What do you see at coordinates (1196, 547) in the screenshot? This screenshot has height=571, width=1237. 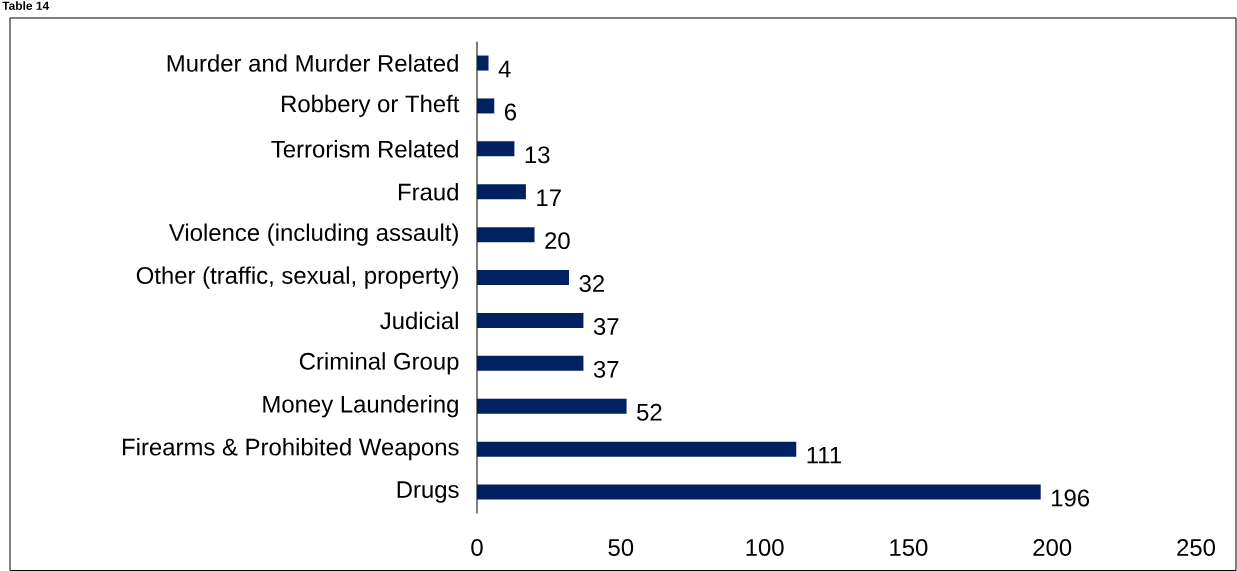 I see `x-tick-label: 250` at bounding box center [1196, 547].